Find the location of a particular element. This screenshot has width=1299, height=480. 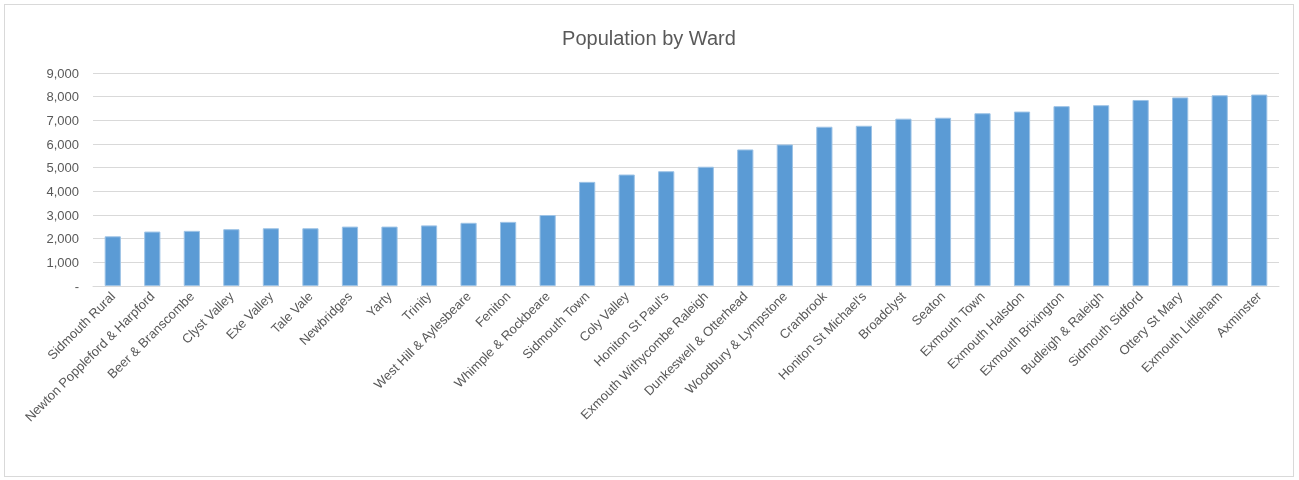

y-tick-label: 9,000 is located at coordinates (62, 73).